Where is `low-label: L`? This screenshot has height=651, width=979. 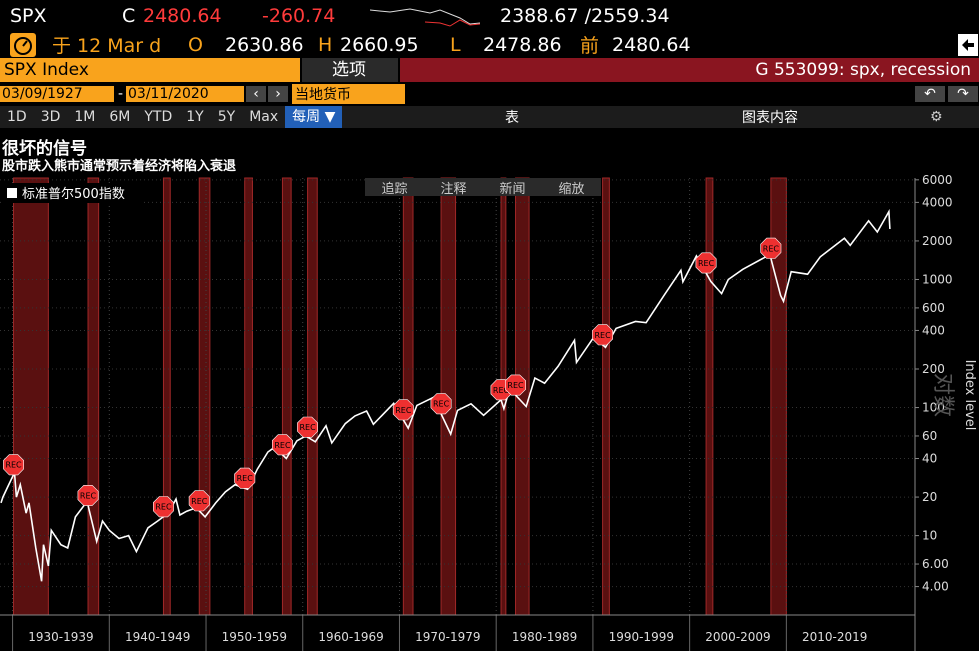 low-label: L is located at coordinates (455, 44).